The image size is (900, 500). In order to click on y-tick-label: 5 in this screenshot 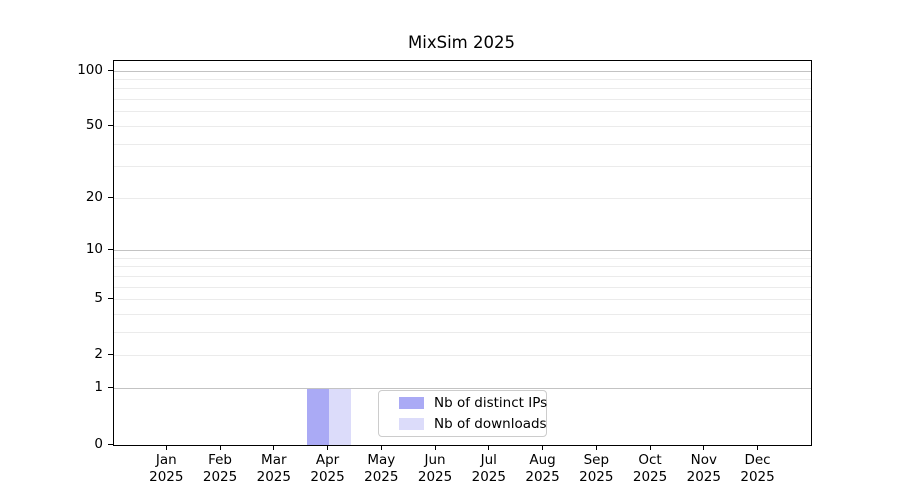, I will do `click(98, 298)`.